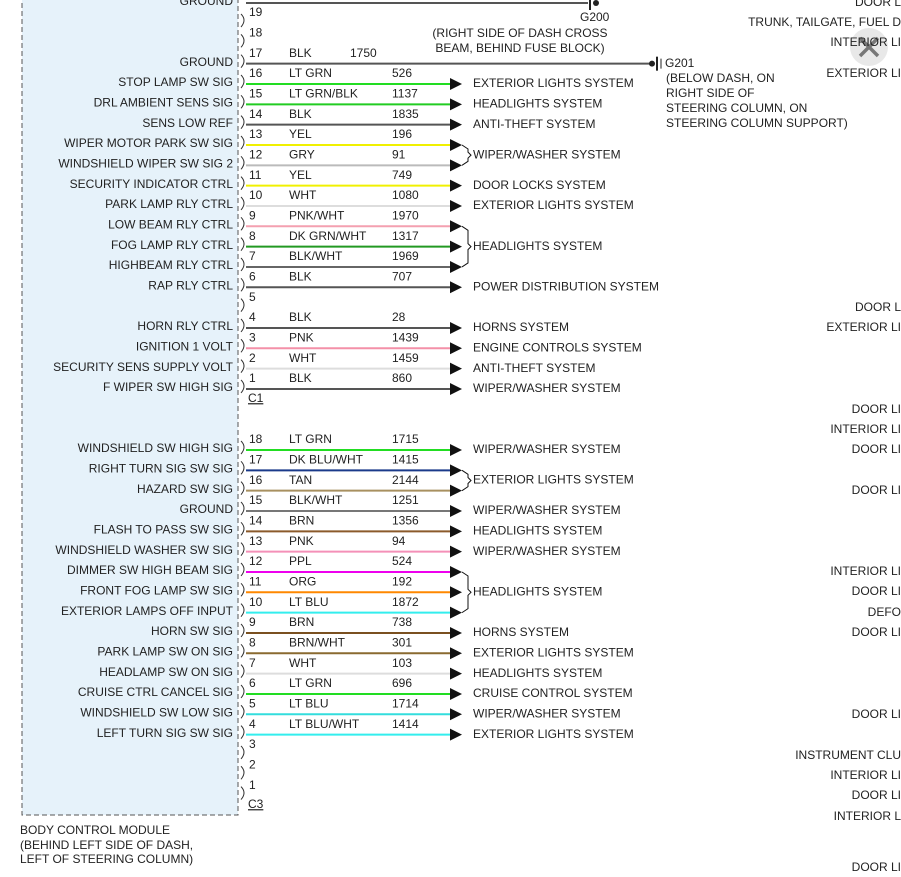 The width and height of the screenshot is (901, 877). What do you see at coordinates (534, 124) in the screenshot?
I see `destination: ANTI-THEFT SYSTEM` at bounding box center [534, 124].